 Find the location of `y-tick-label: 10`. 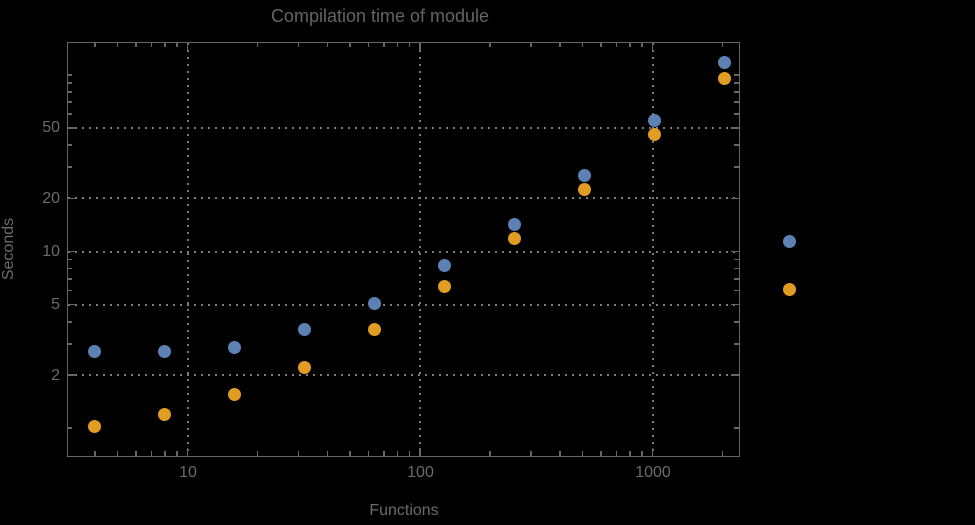

y-tick-label: 10 is located at coordinates (51, 251).